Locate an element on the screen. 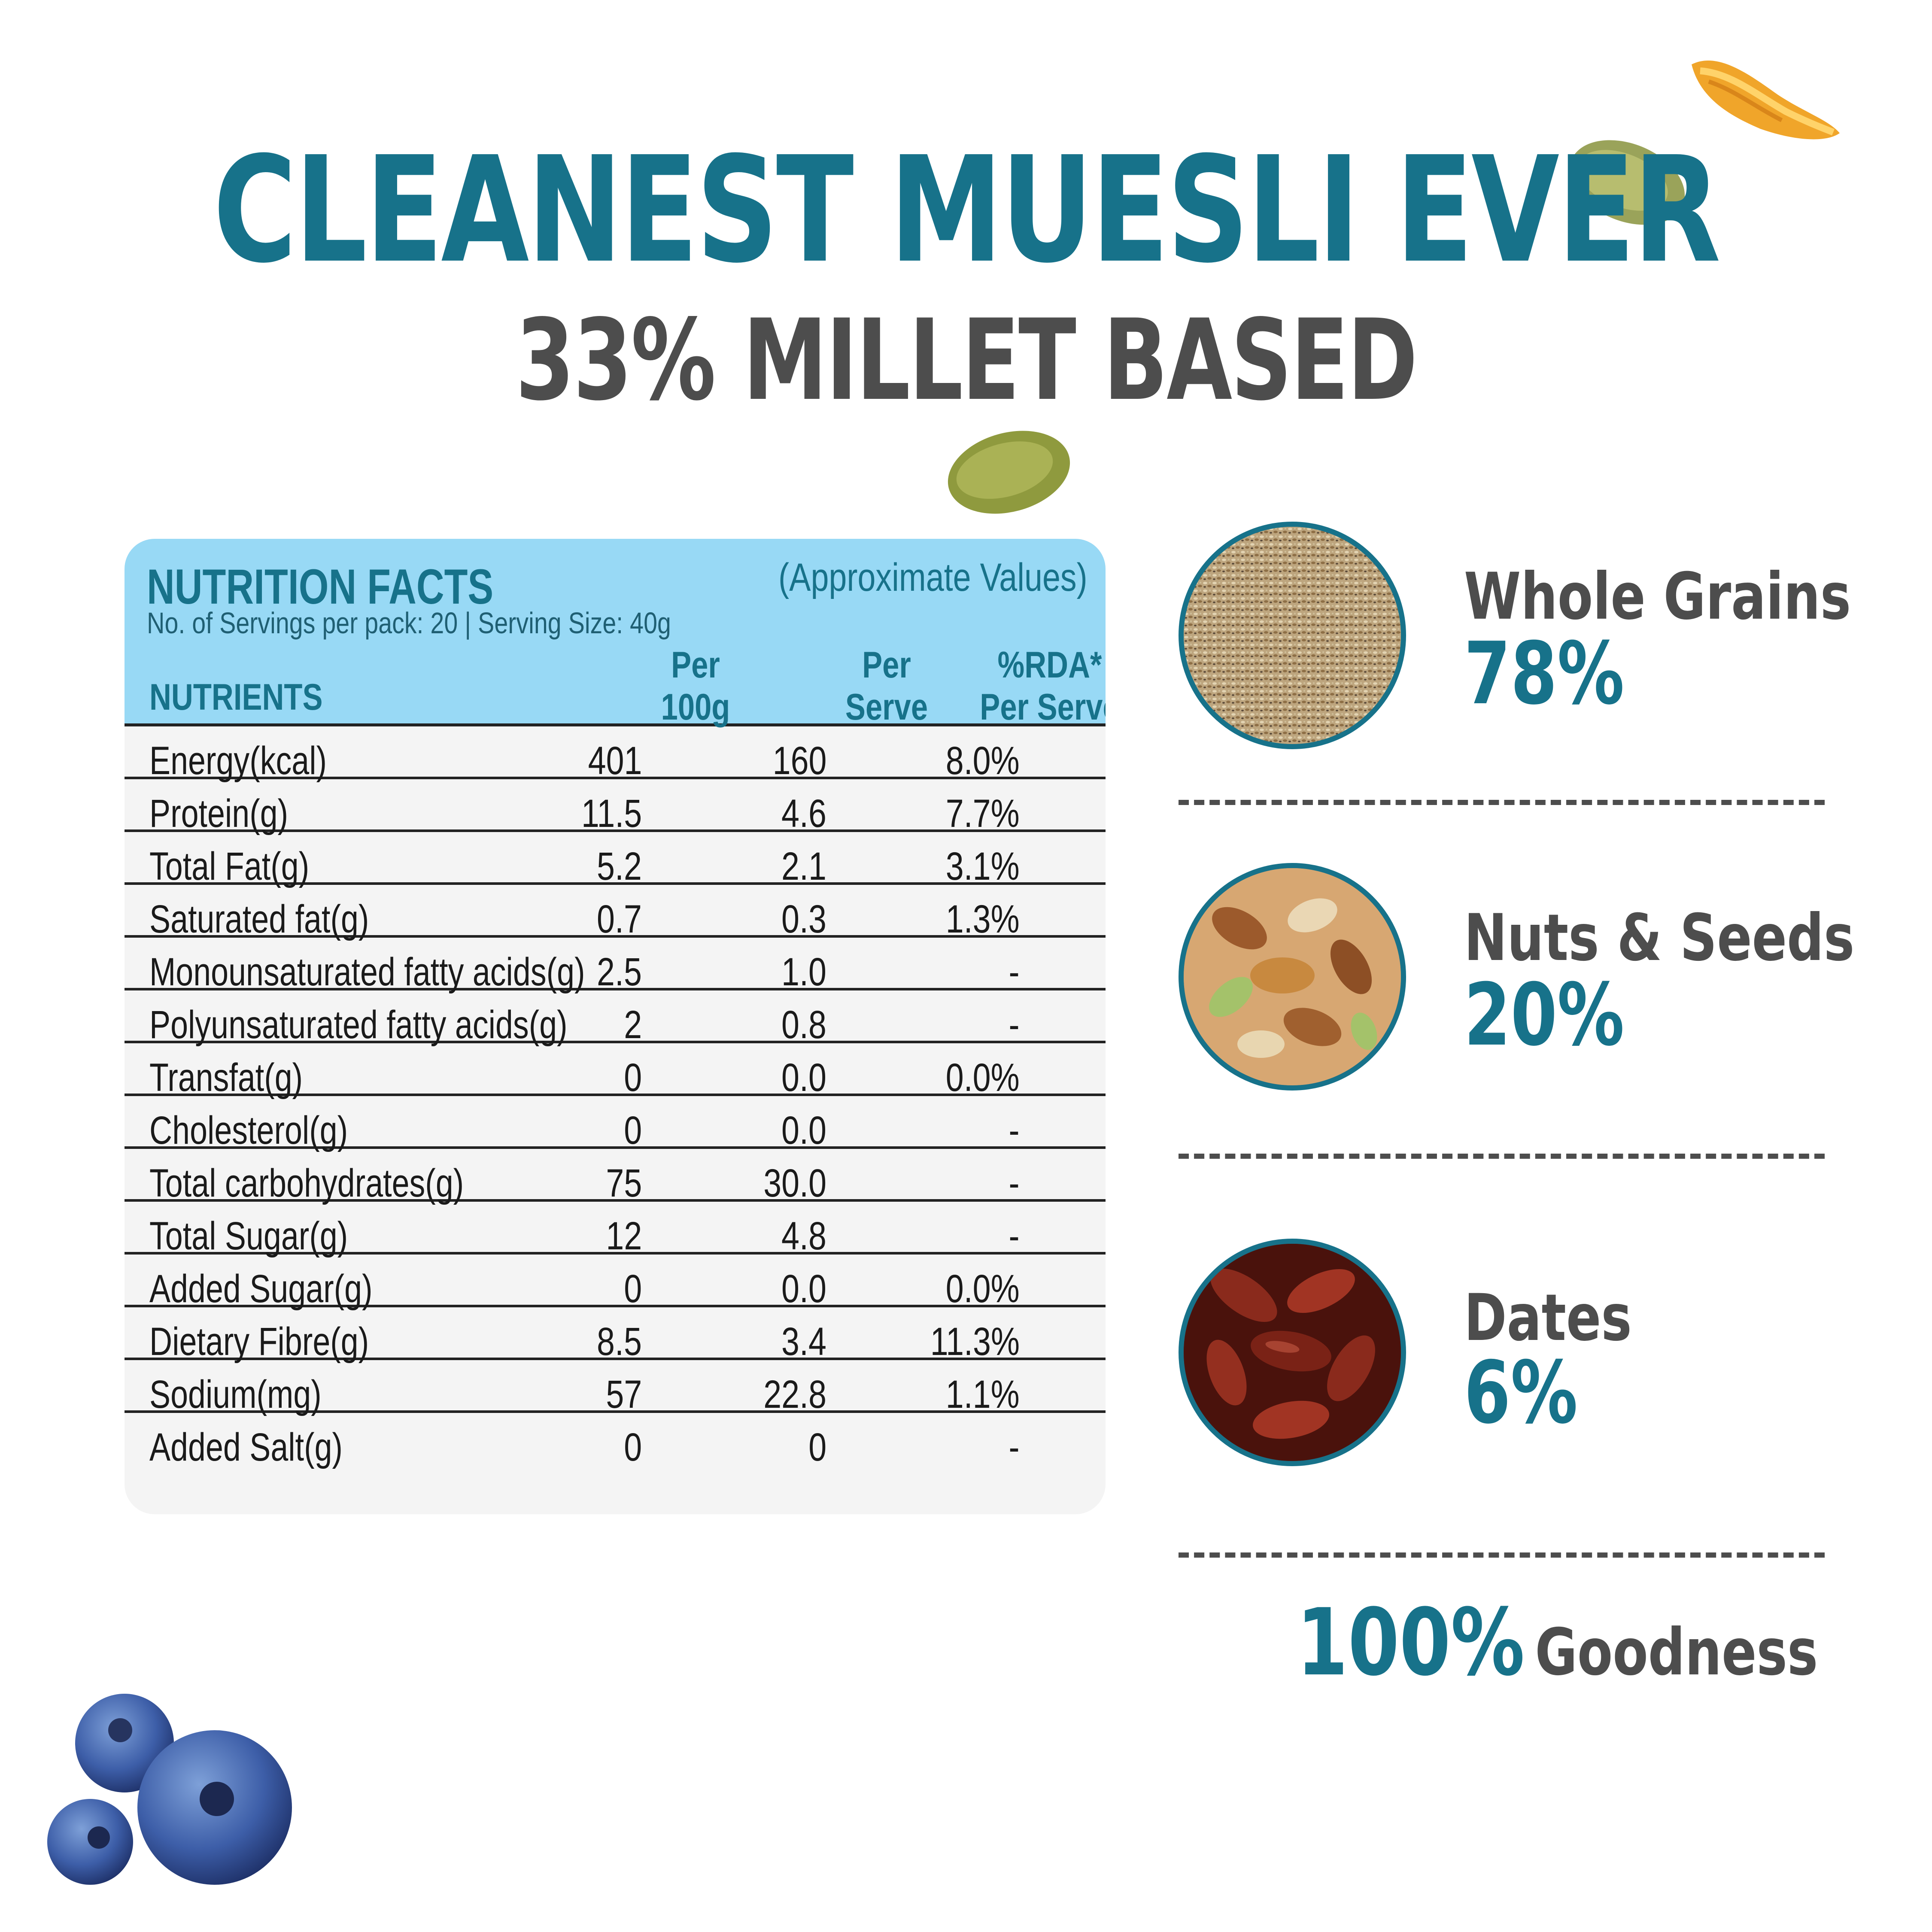 The width and height of the screenshot is (1932, 1932). blueberries-icon is located at coordinates (170, 1790).